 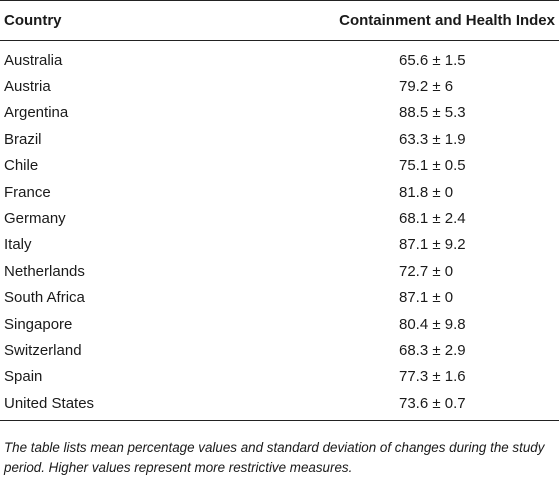 I want to click on table-row: Singapore 80.4 ± 9.8, so click(x=279, y=324).